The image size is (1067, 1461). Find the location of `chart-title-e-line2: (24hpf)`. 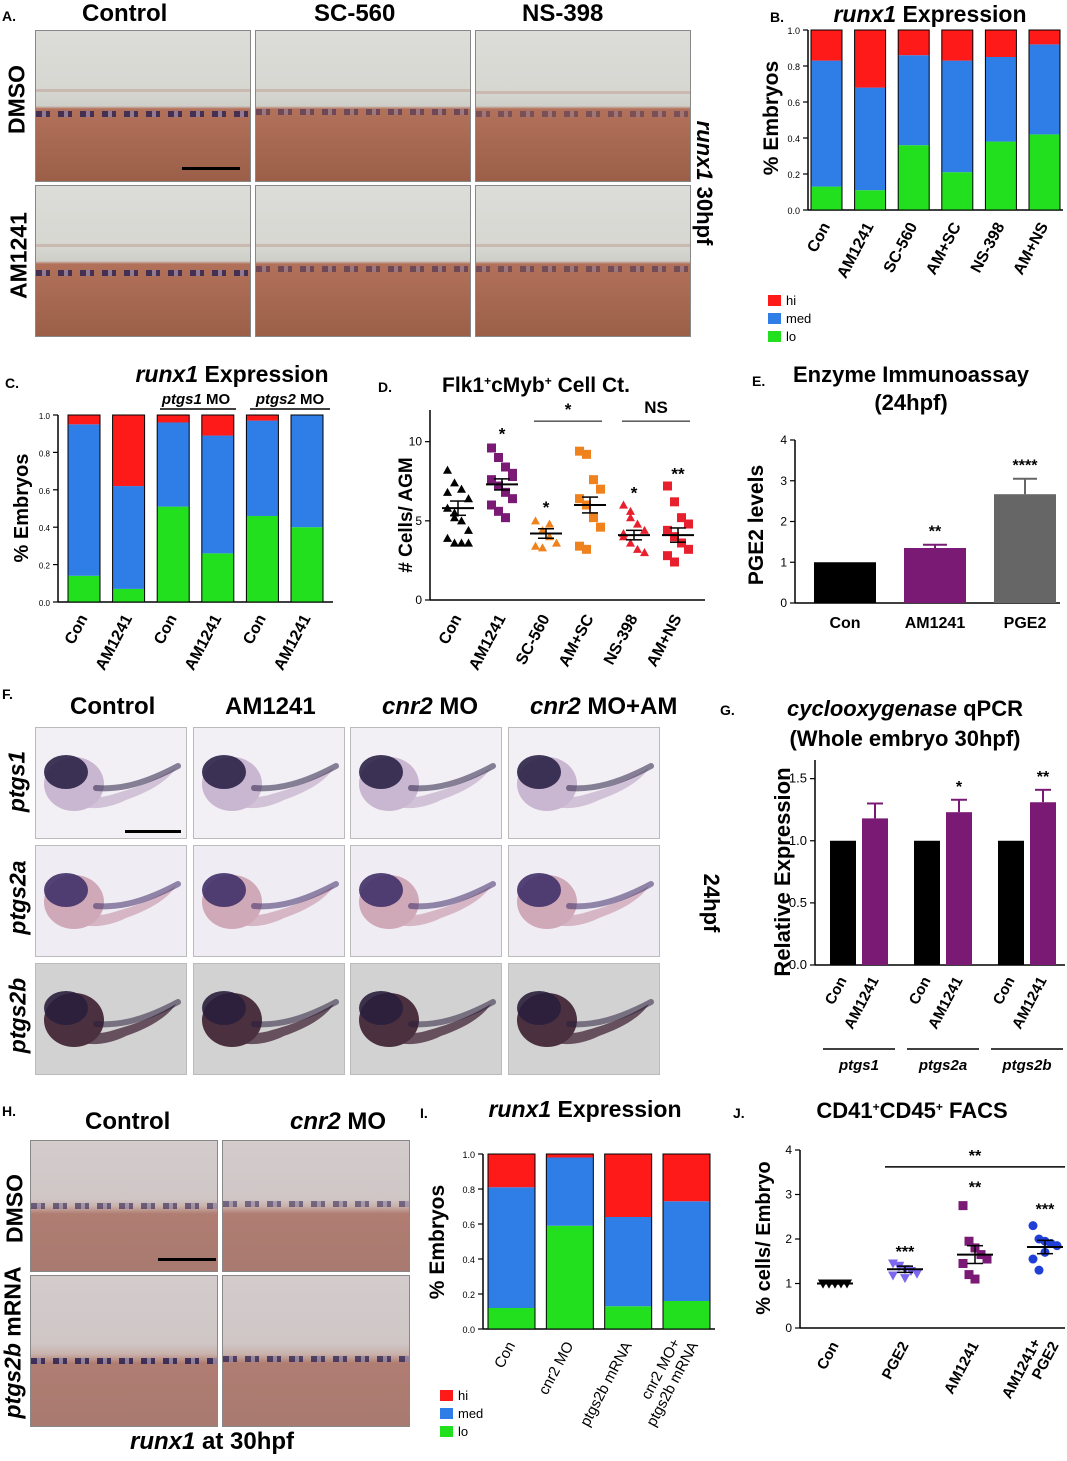

chart-title-e-line2: (24hpf) is located at coordinates (910, 402).